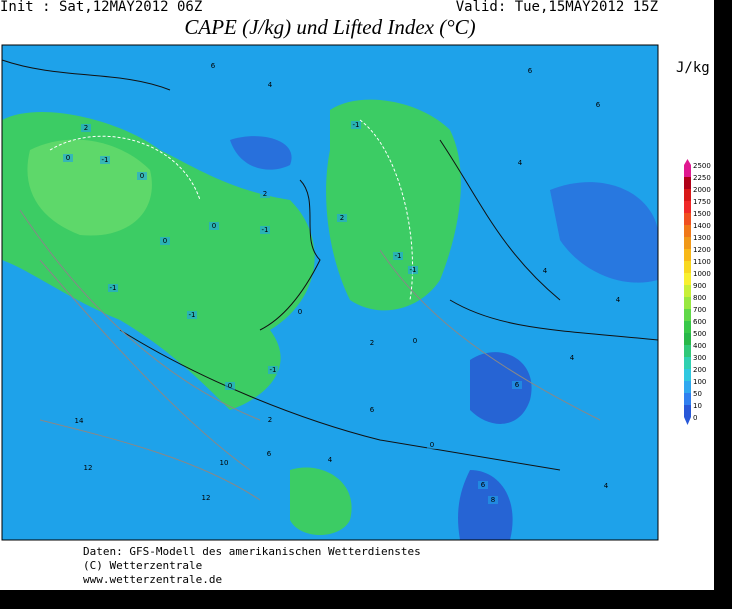 The height and width of the screenshot is (609, 732). Describe the element at coordinates (699, 334) in the screenshot. I see `colorbar-label: 500` at that location.